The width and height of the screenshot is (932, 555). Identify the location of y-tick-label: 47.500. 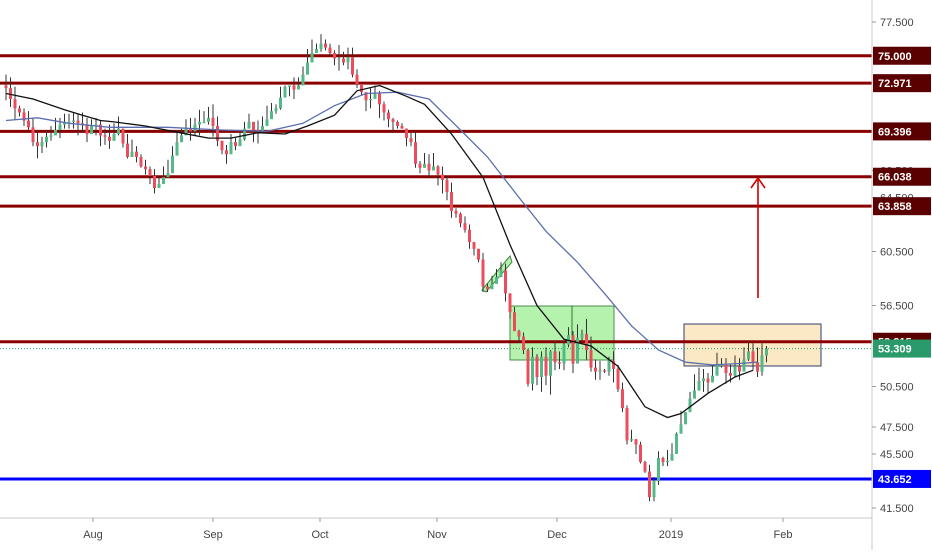
(897, 428).